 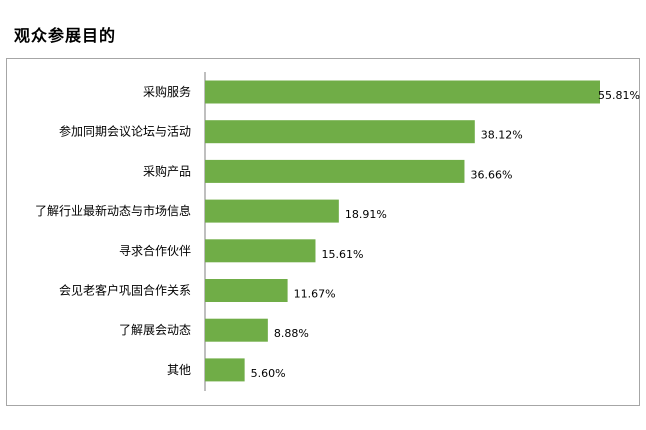 I want to click on category-tick-label: 采购服务, so click(x=167, y=91).